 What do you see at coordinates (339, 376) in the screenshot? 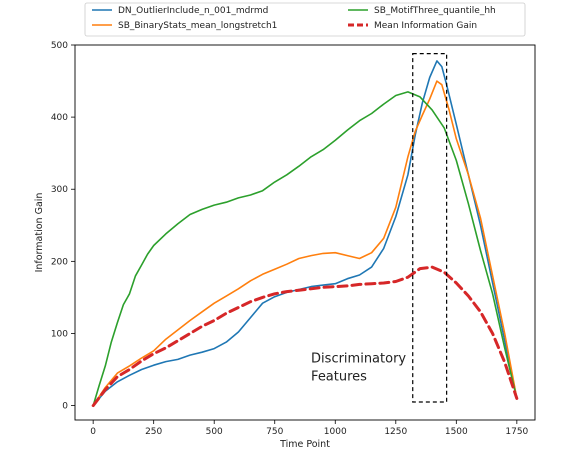
I see `annotation-text-line: Features` at bounding box center [339, 376].